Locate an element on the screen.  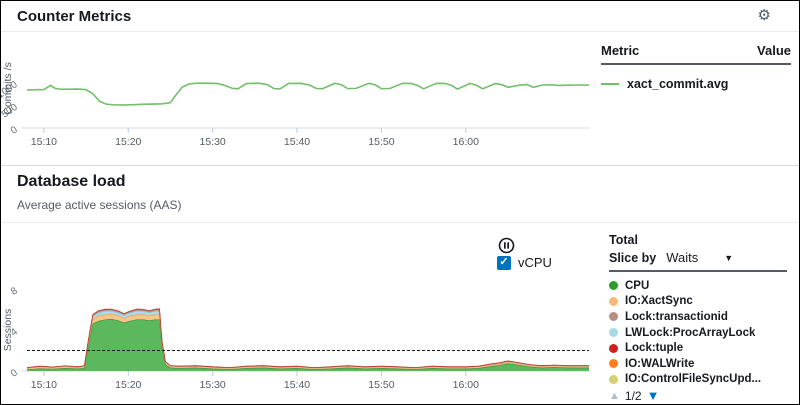
counter-metrics-title: Counter Metrics is located at coordinates (74, 16).